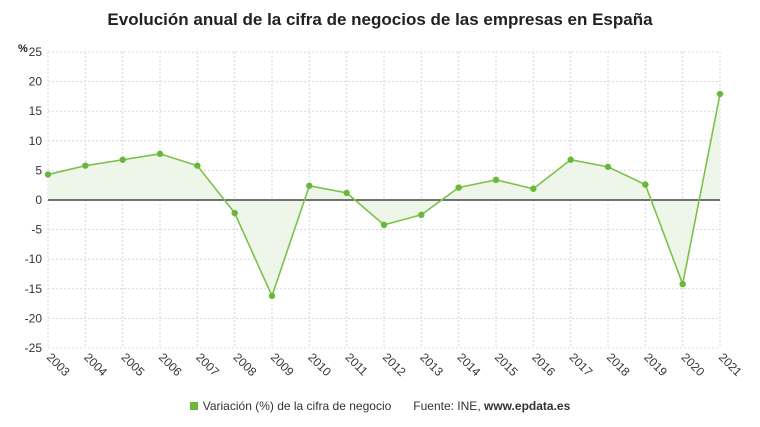 The width and height of the screenshot is (760, 427). Describe the element at coordinates (506, 364) in the screenshot. I see `x-tick-label: 2015` at that location.